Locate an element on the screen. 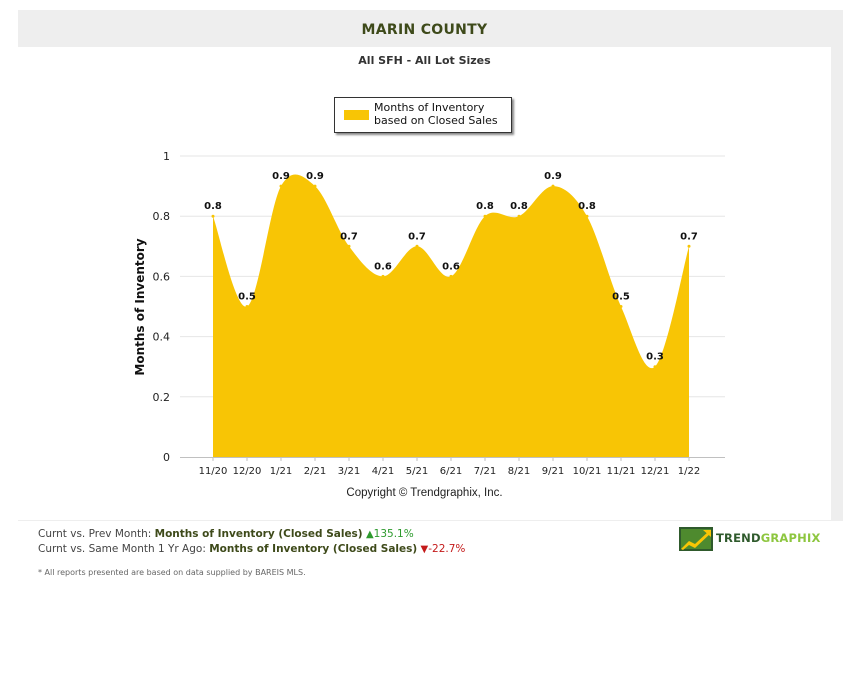 The height and width of the screenshot is (700, 850). x-tick-label: 1/21 is located at coordinates (281, 471).